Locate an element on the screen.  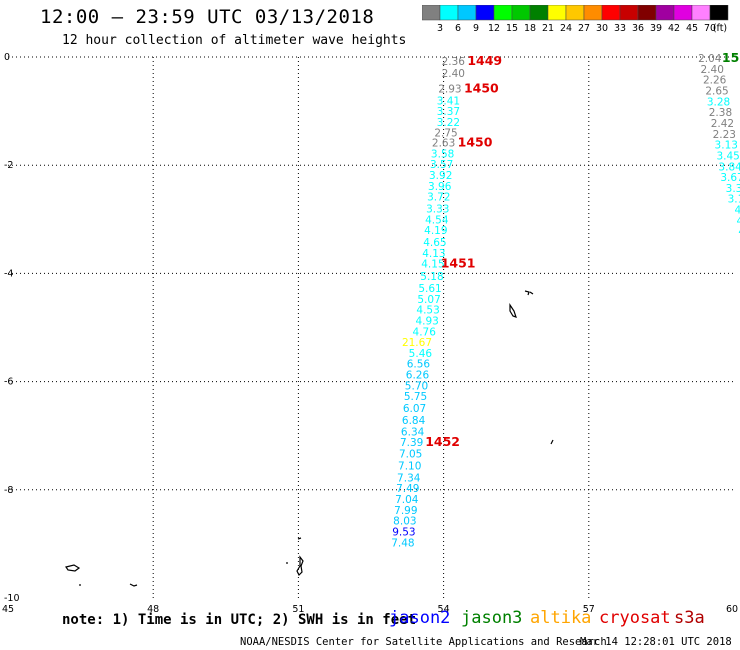
x-tick-label: 57 is located at coordinates (589, 608).